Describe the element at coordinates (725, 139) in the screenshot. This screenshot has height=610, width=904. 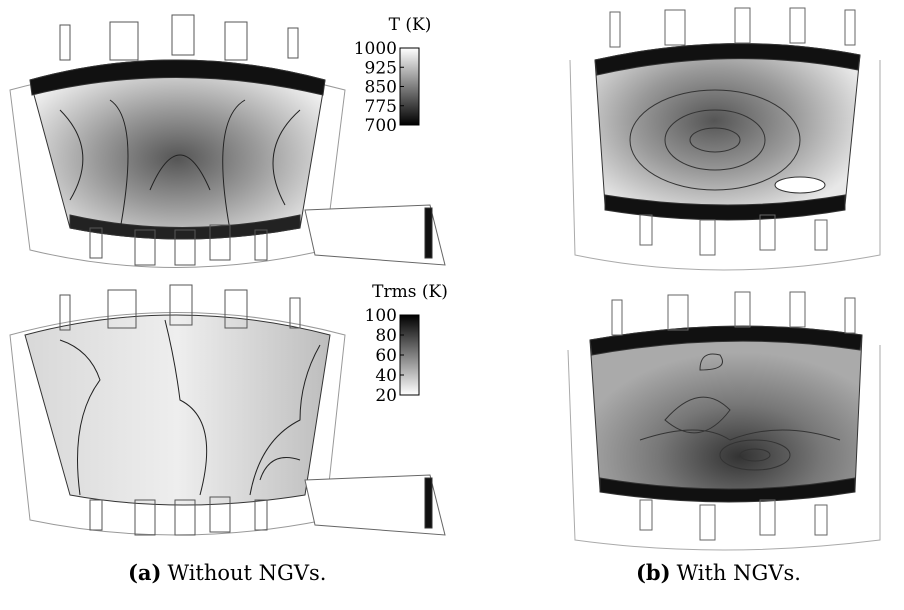
I see `panel-b-top` at that location.